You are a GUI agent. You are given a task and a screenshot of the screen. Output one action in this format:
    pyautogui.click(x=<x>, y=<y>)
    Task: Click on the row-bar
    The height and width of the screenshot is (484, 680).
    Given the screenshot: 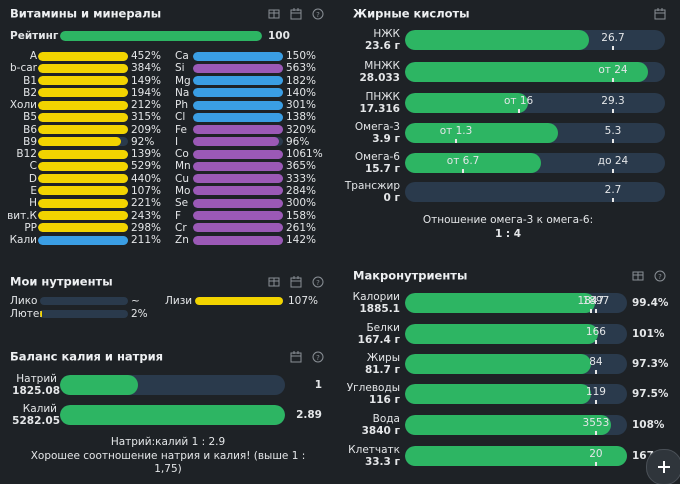 What is the action you would take?
    pyautogui.click(x=466, y=103)
    